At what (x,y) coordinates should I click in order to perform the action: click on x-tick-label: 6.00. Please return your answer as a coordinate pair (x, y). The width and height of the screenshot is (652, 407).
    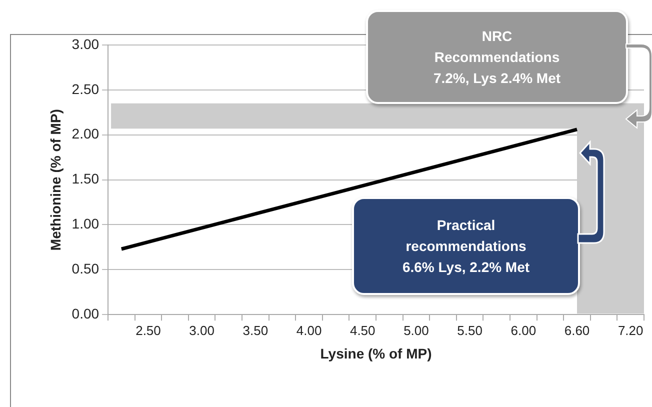
    Looking at the image, I should click on (523, 330).